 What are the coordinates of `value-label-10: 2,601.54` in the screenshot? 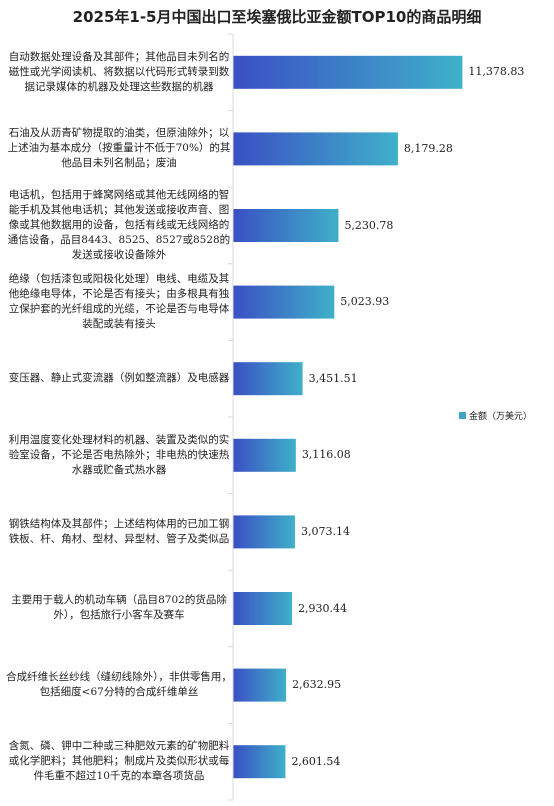 It's located at (316, 761).